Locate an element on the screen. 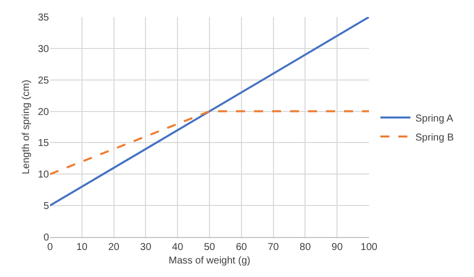 The width and height of the screenshot is (474, 277). x-tick-label: 80 is located at coordinates (306, 247).